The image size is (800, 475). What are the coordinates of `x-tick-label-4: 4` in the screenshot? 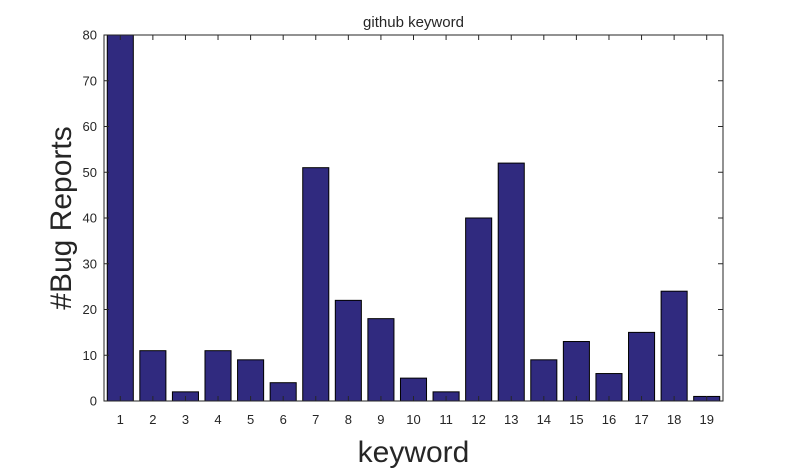 It's located at (217, 419).